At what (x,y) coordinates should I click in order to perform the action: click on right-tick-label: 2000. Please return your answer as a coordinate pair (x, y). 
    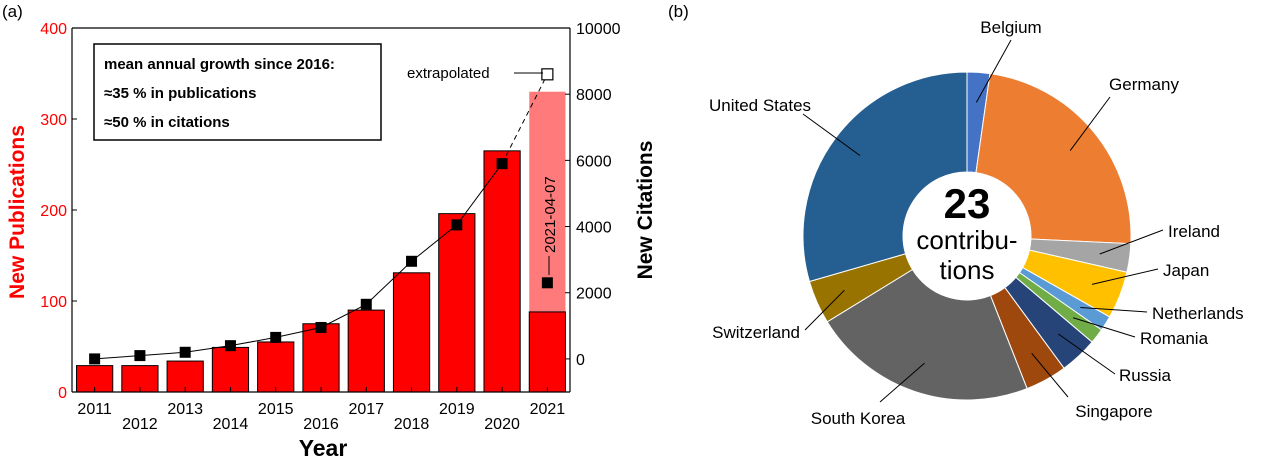
    Looking at the image, I should click on (594, 294).